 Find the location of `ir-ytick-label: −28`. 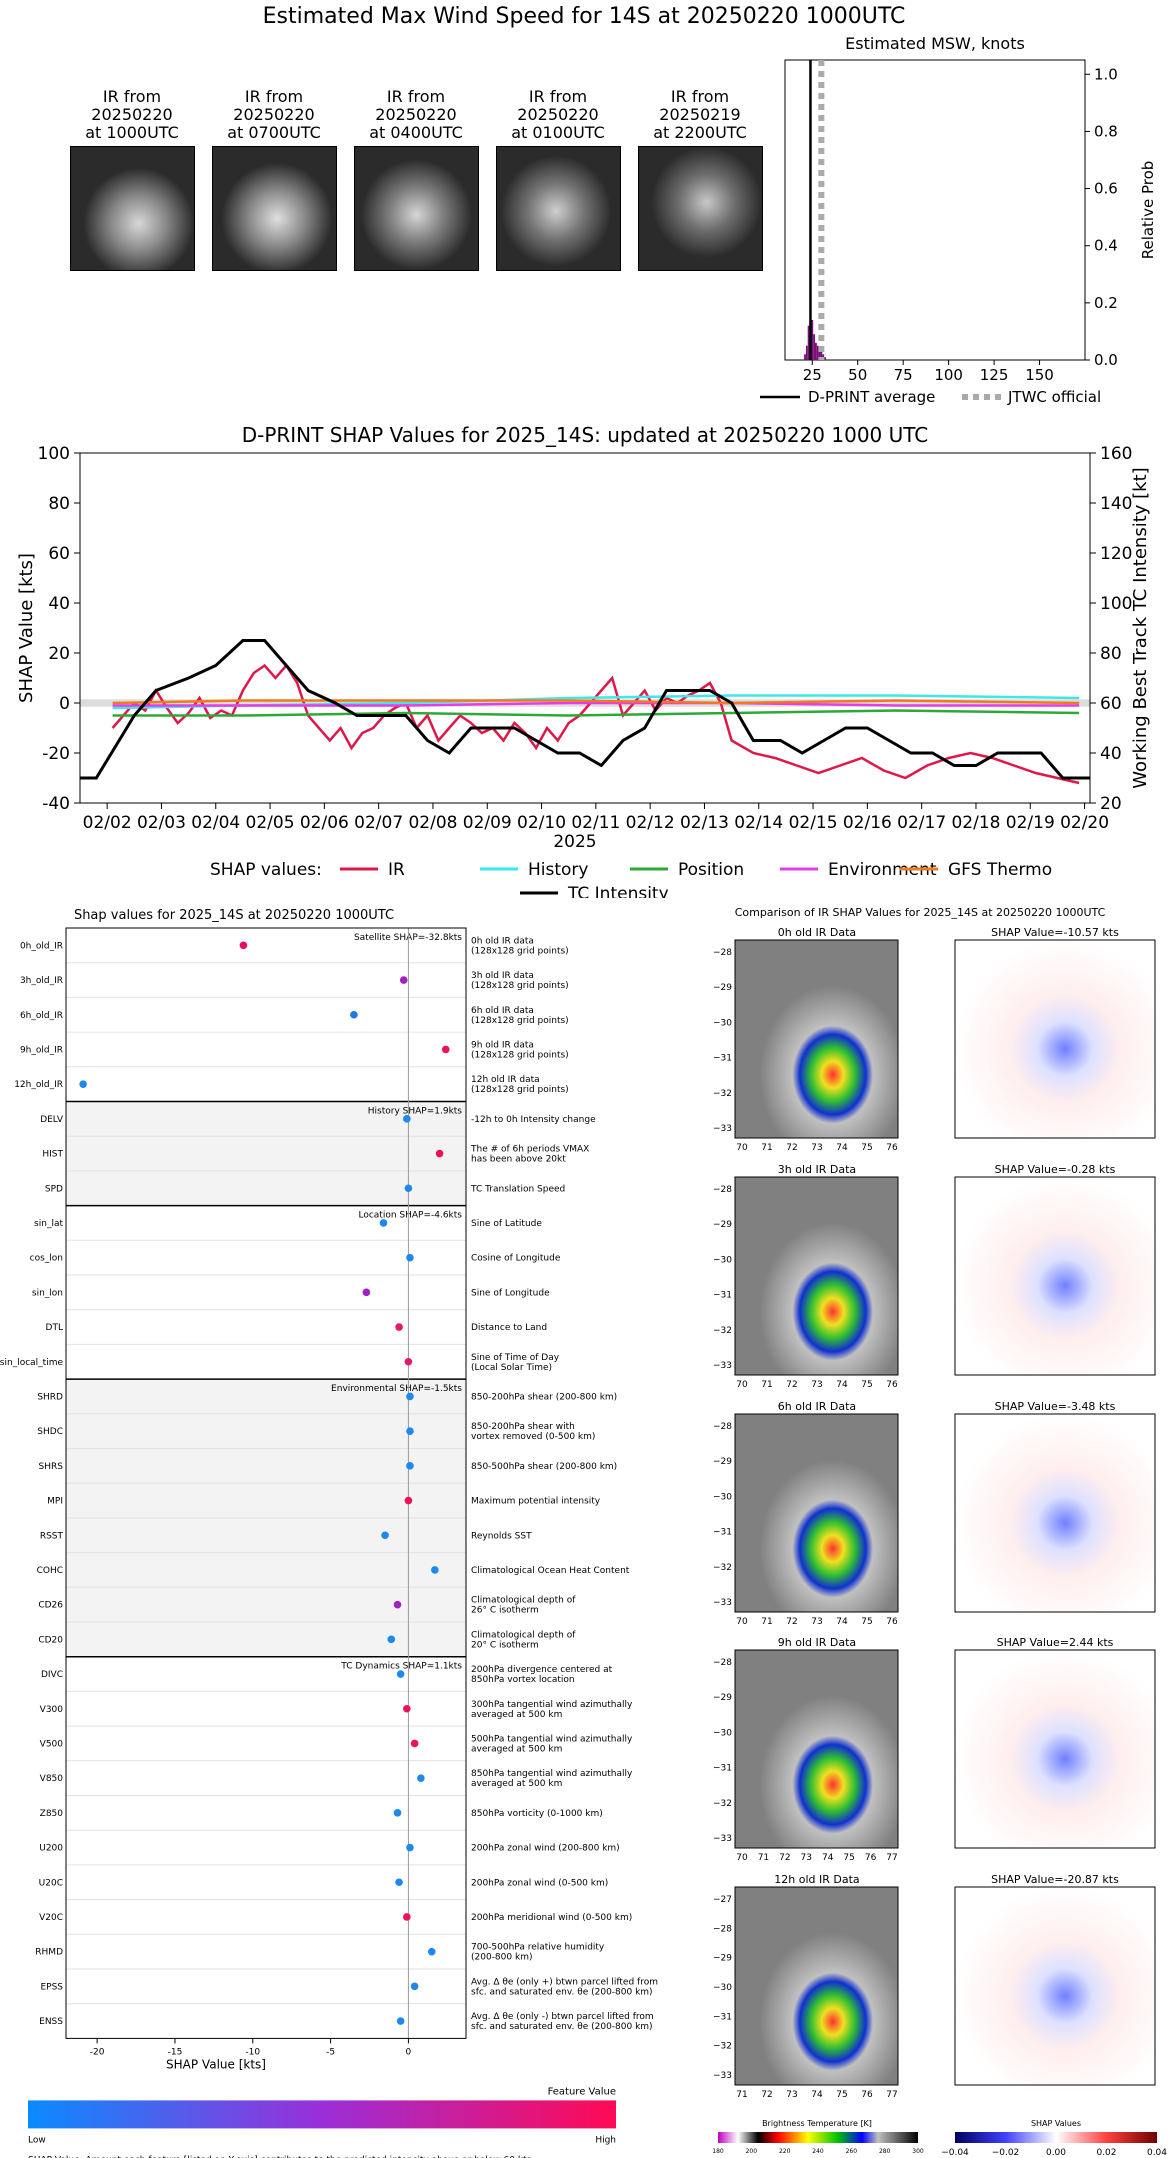

ir-ytick-label: −28 is located at coordinates (722, 1663).